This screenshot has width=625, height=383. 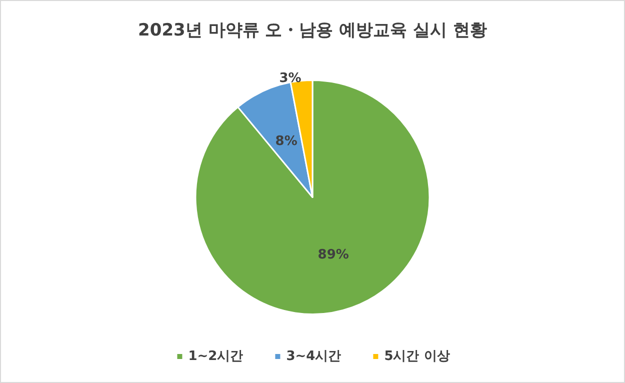 I want to click on data-label: 3%, so click(x=290, y=78).